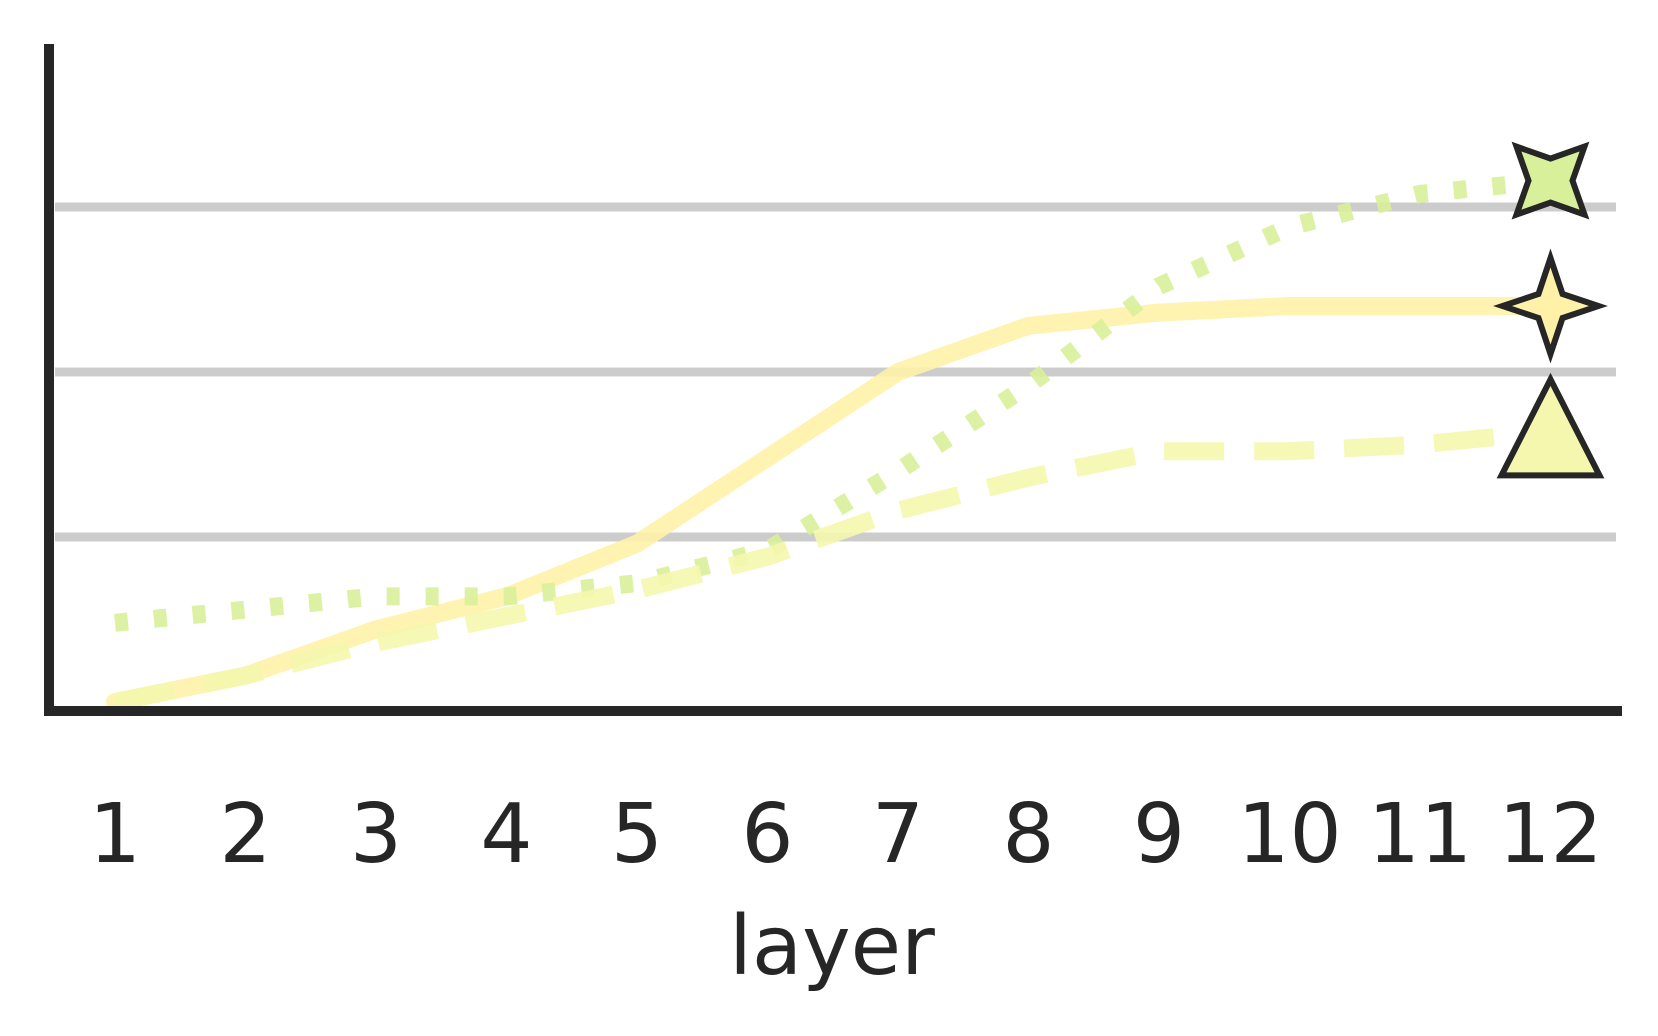  Describe the element at coordinates (1289, 834) in the screenshot. I see `x-tick-label: 10` at that location.